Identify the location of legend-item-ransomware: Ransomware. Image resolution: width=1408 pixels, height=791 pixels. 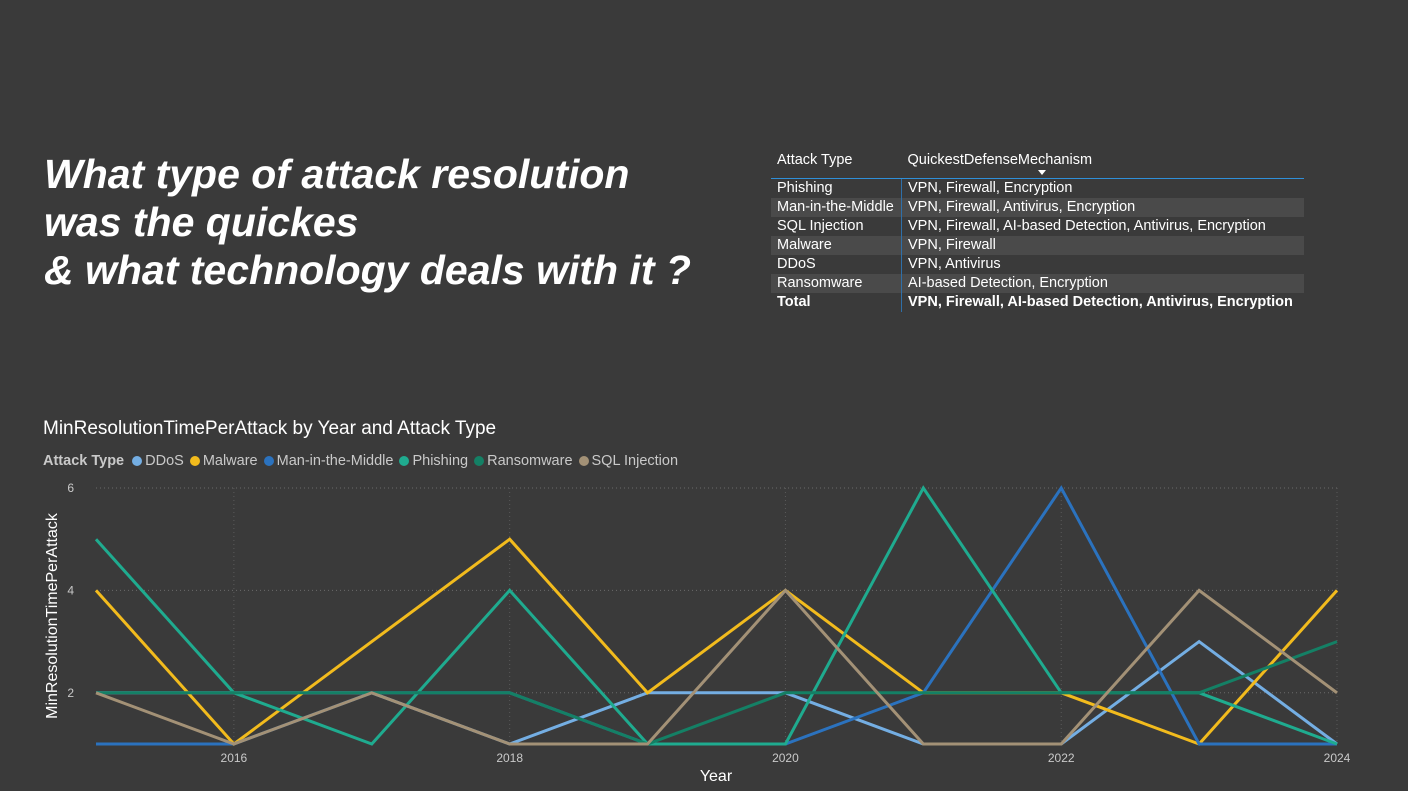
(523, 461).